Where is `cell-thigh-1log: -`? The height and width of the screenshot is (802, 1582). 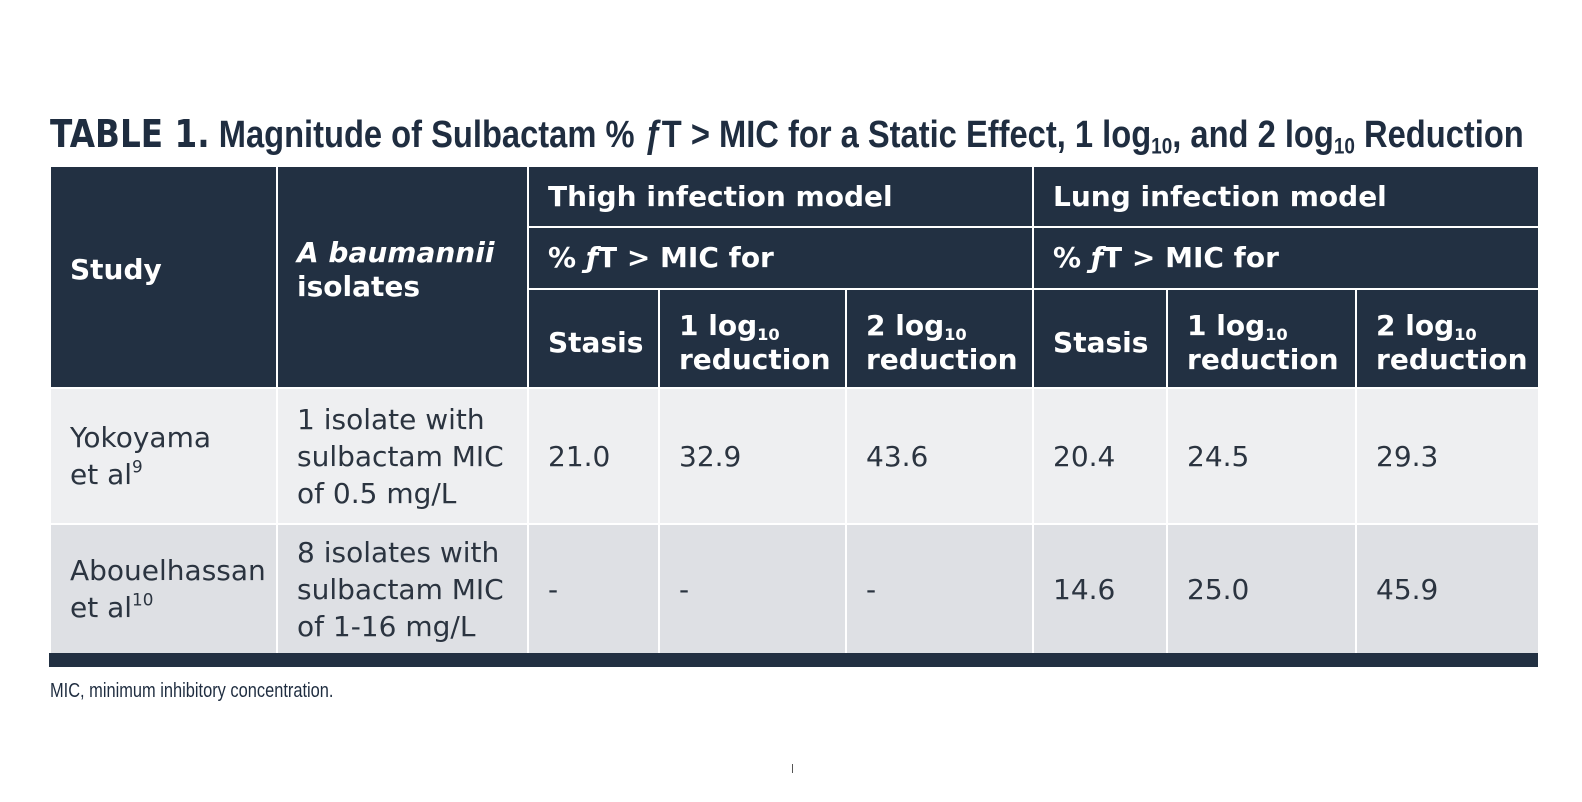 cell-thigh-1log: - is located at coordinates (752, 589).